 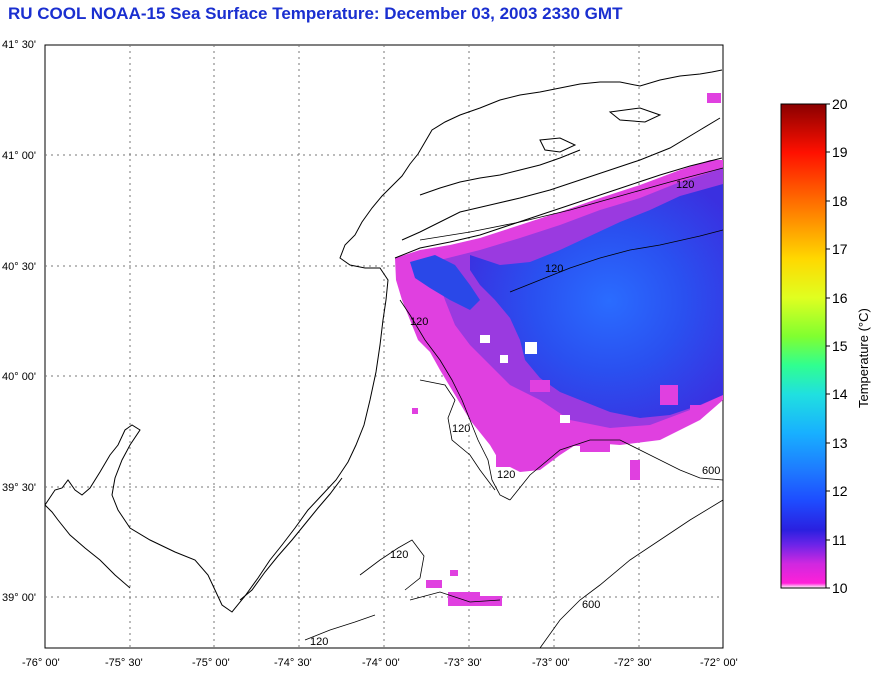 I want to click on lon-label: -76° 00', so click(x=41, y=663).